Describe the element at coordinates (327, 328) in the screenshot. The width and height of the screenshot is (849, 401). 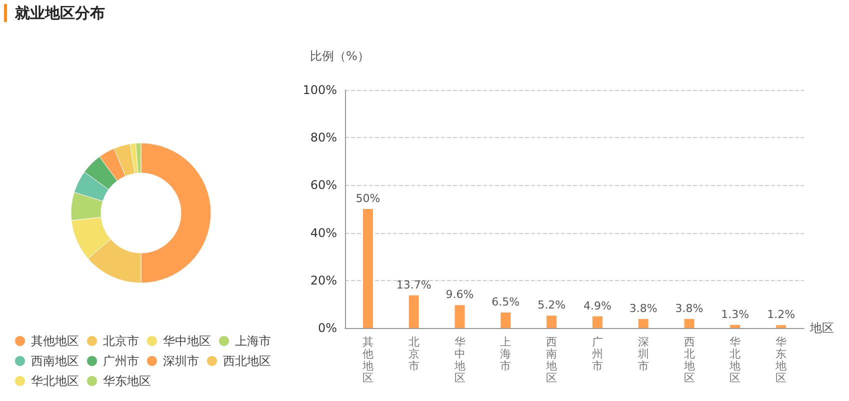
I see `y-tick-label: 0%` at that location.